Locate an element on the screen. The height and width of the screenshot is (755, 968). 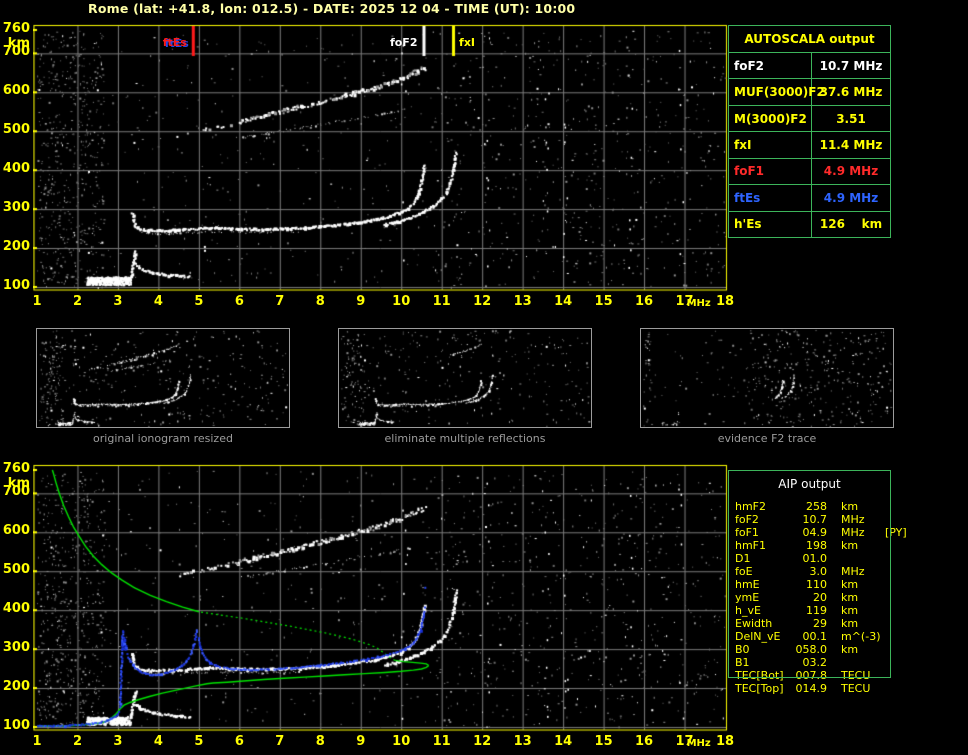
aip-name: hmF1 is located at coordinates (751, 545).